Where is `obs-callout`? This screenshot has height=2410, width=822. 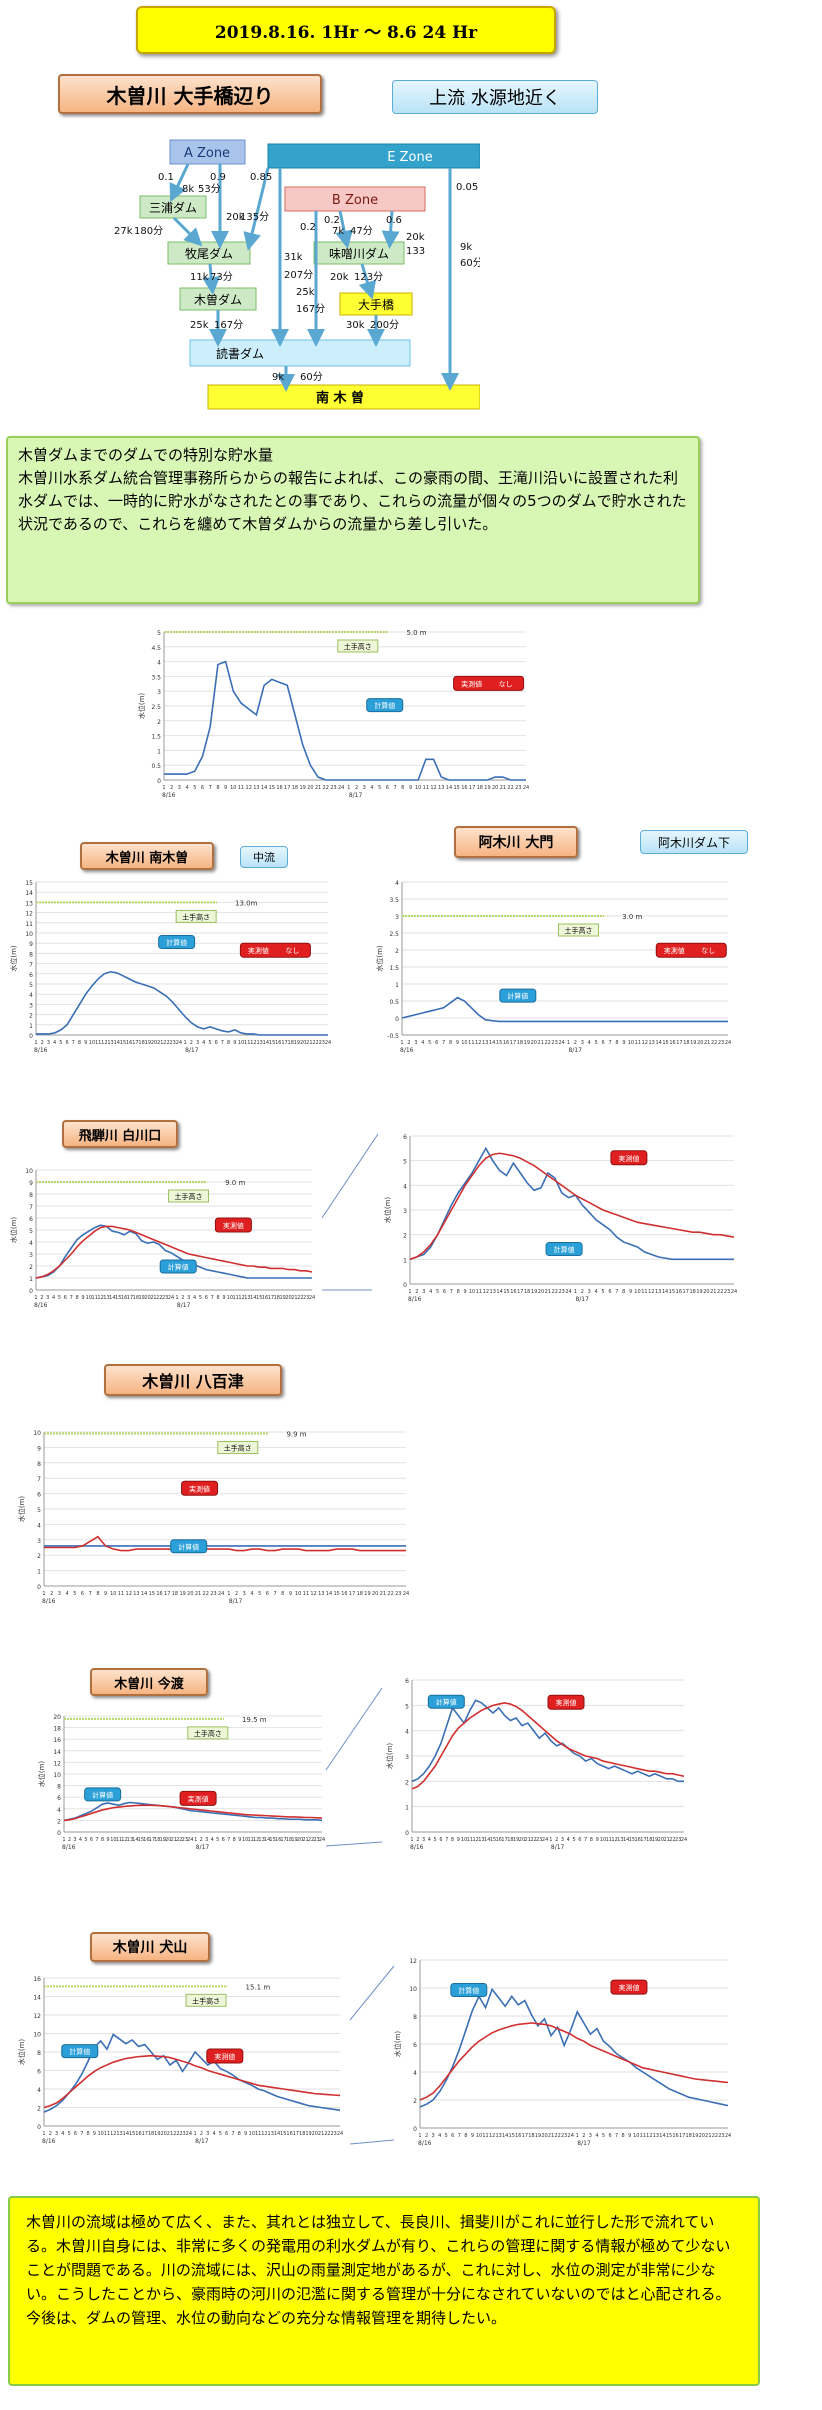 obs-callout is located at coordinates (489, 683).